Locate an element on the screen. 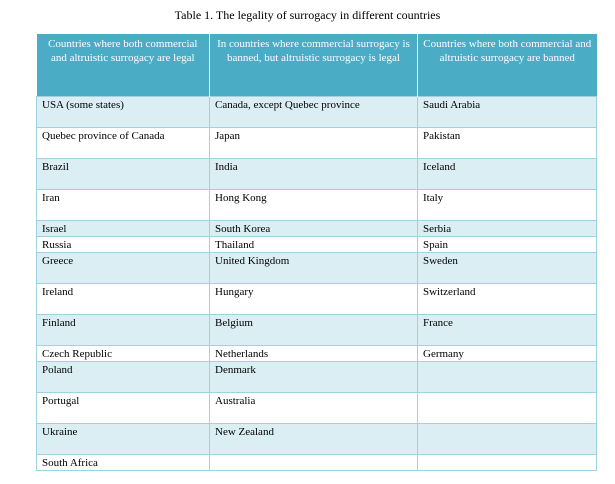 The width and height of the screenshot is (615, 484). table-row: Greece United Kingdom Sweden is located at coordinates (316, 267).